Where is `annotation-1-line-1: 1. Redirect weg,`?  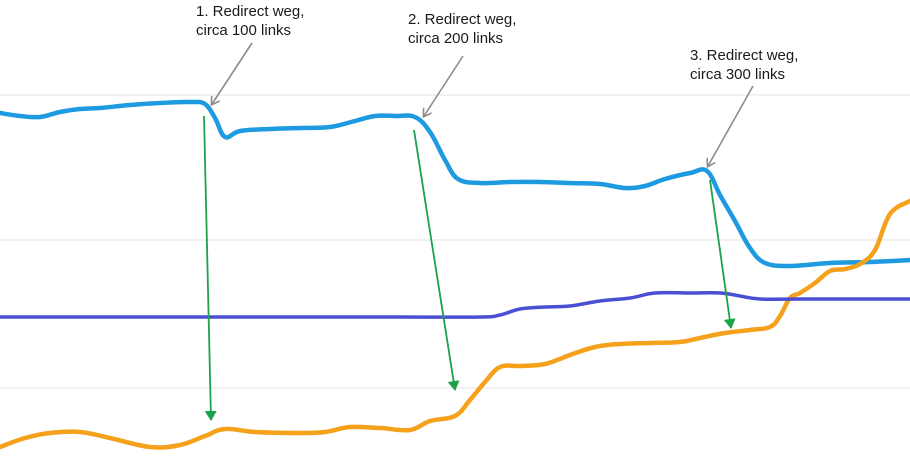 annotation-1-line-1: 1. Redirect weg, is located at coordinates (250, 11).